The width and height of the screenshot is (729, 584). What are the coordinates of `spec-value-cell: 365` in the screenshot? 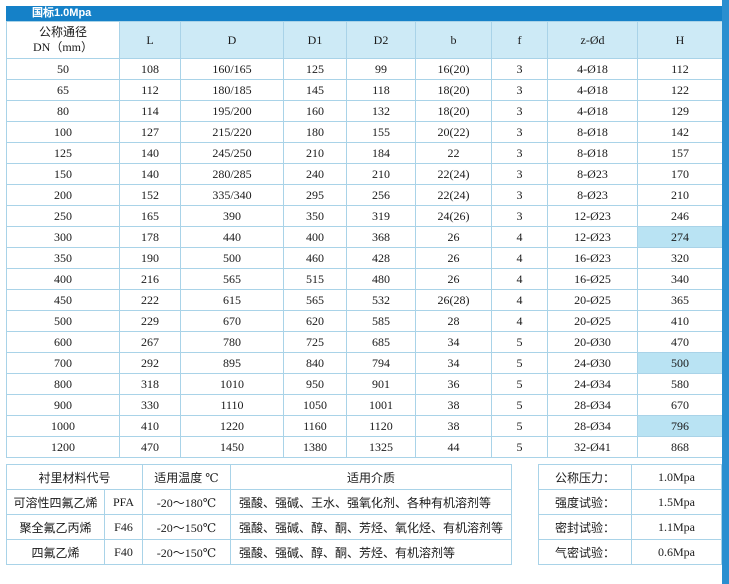 It's located at (680, 300).